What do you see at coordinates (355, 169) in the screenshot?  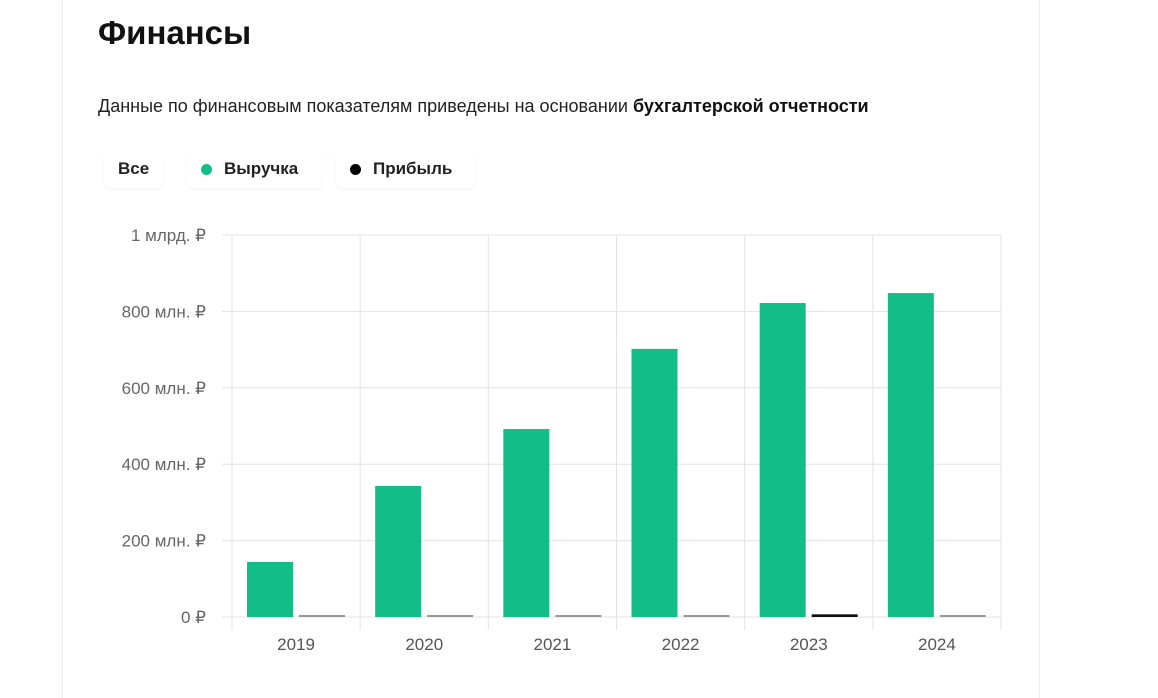 I see `profit-dot-icon` at bounding box center [355, 169].